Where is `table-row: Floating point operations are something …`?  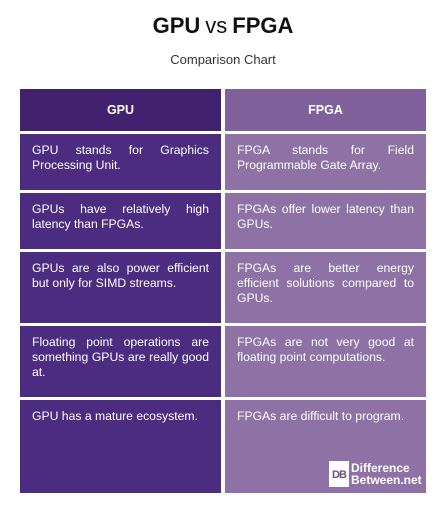 table-row: Floating point operations are something … is located at coordinates (223, 361).